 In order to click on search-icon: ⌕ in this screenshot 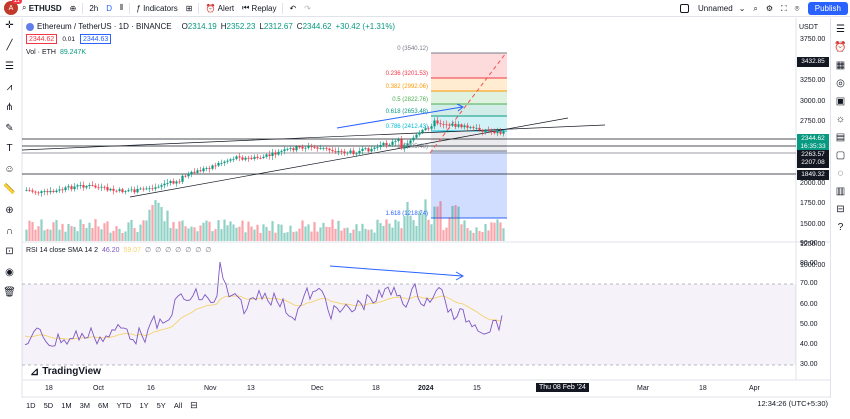, I will do `click(755, 8)`.